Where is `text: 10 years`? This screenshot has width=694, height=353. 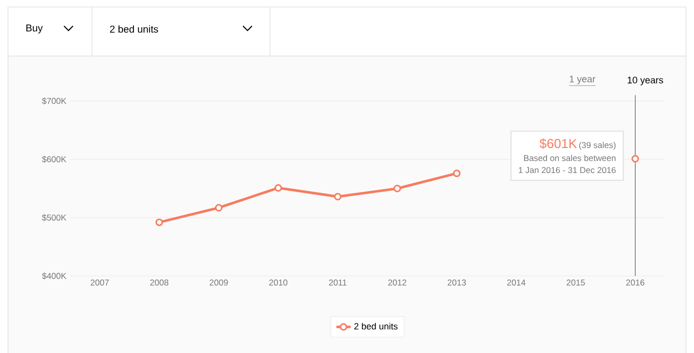 text: 10 years is located at coordinates (646, 81).